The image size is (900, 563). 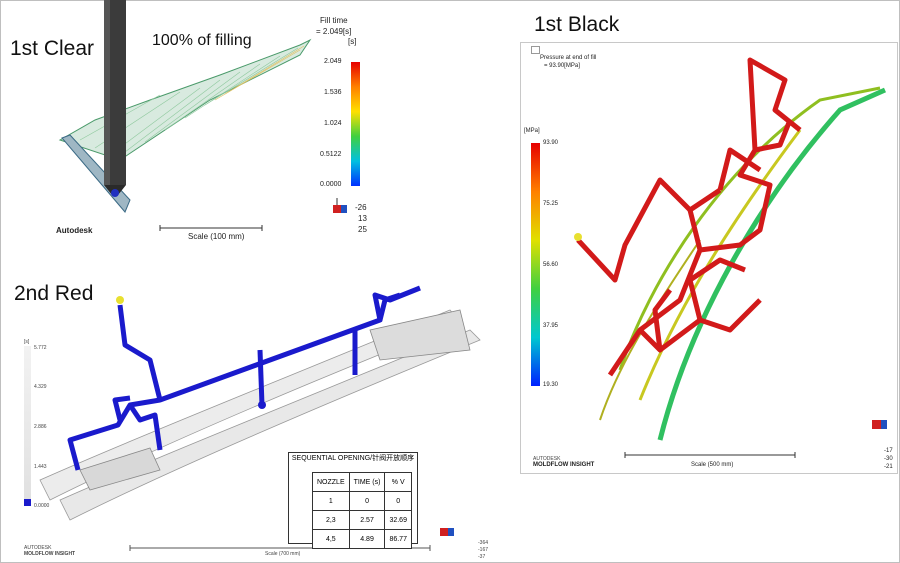 I want to click on red-brand-moldflow: MOLDFLOW INSIGHT, so click(x=50, y=554).